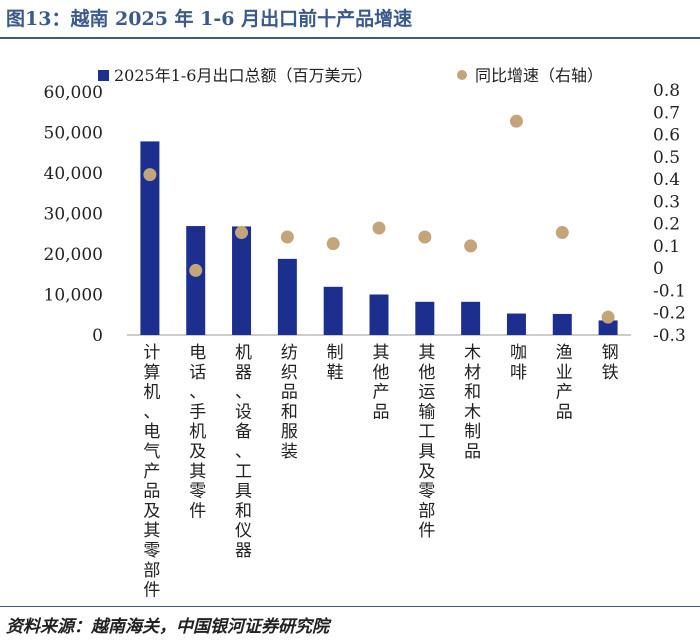 The height and width of the screenshot is (642, 700). Describe the element at coordinates (518, 363) in the screenshot. I see `category-label: 咖啡` at that location.